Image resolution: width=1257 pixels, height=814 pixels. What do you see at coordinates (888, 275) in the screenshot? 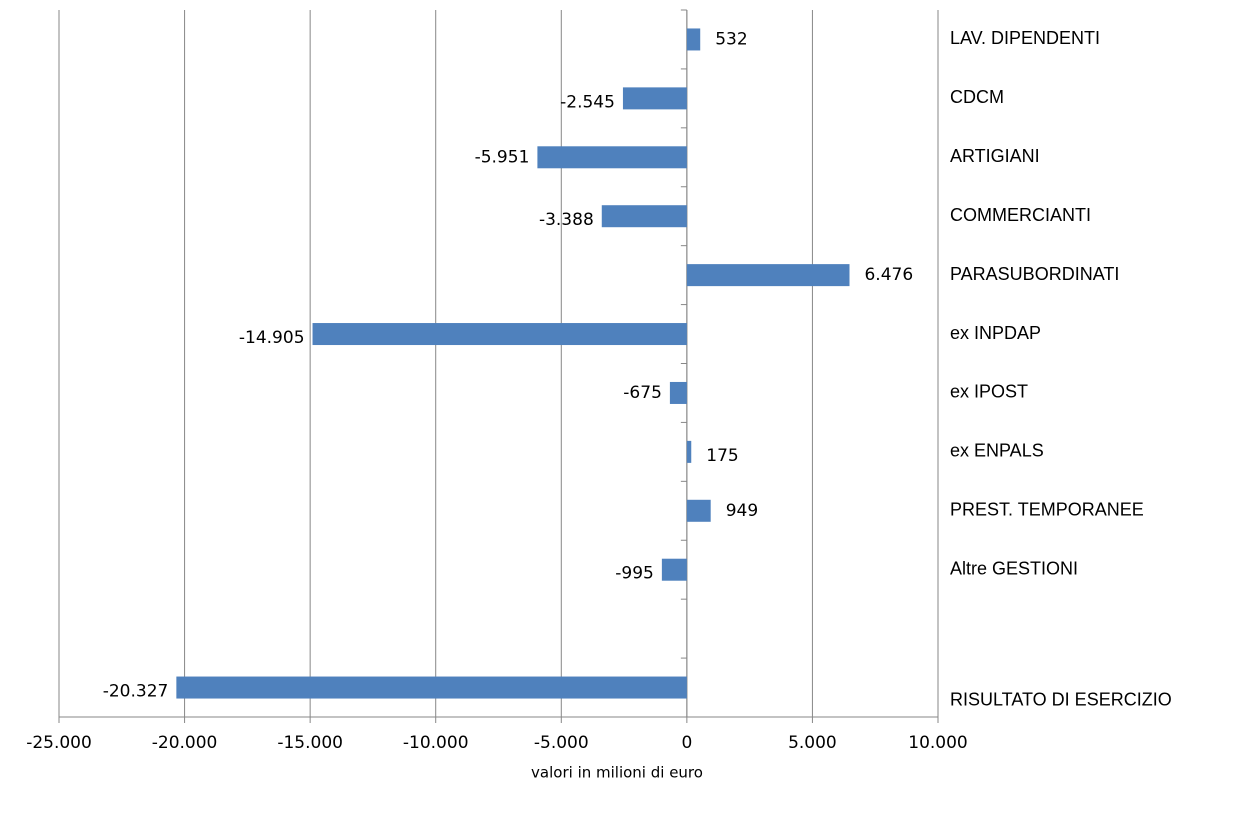
I see `value-label: 6.476` at bounding box center [888, 275].